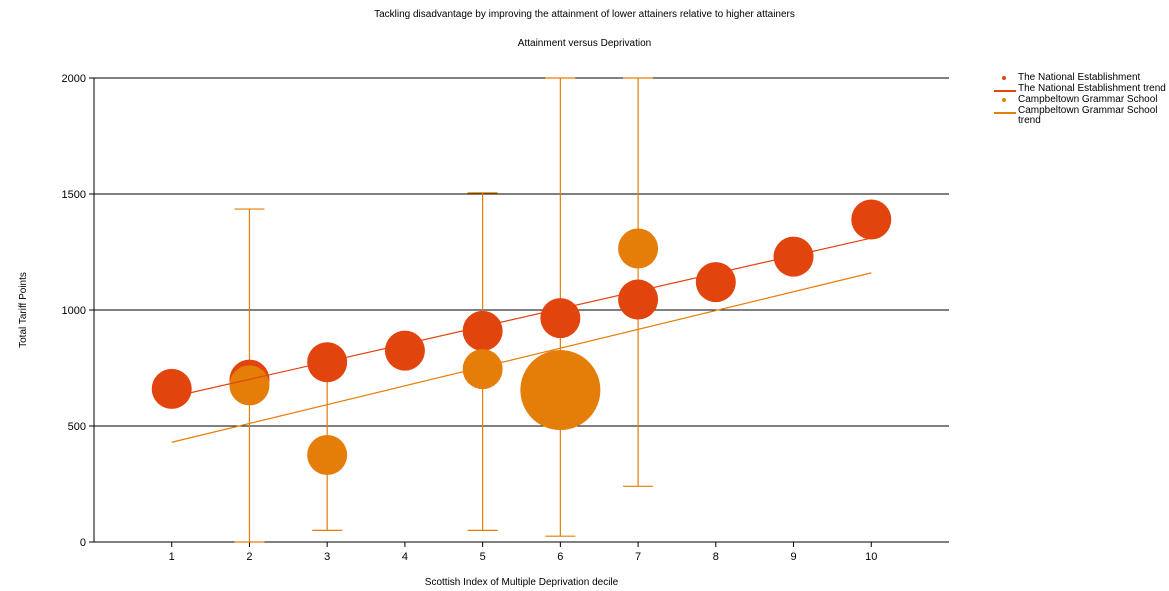 The image size is (1169, 591). What do you see at coordinates (1088, 115) in the screenshot?
I see `legend-label: Campbeltown Grammar School trend` at bounding box center [1088, 115].